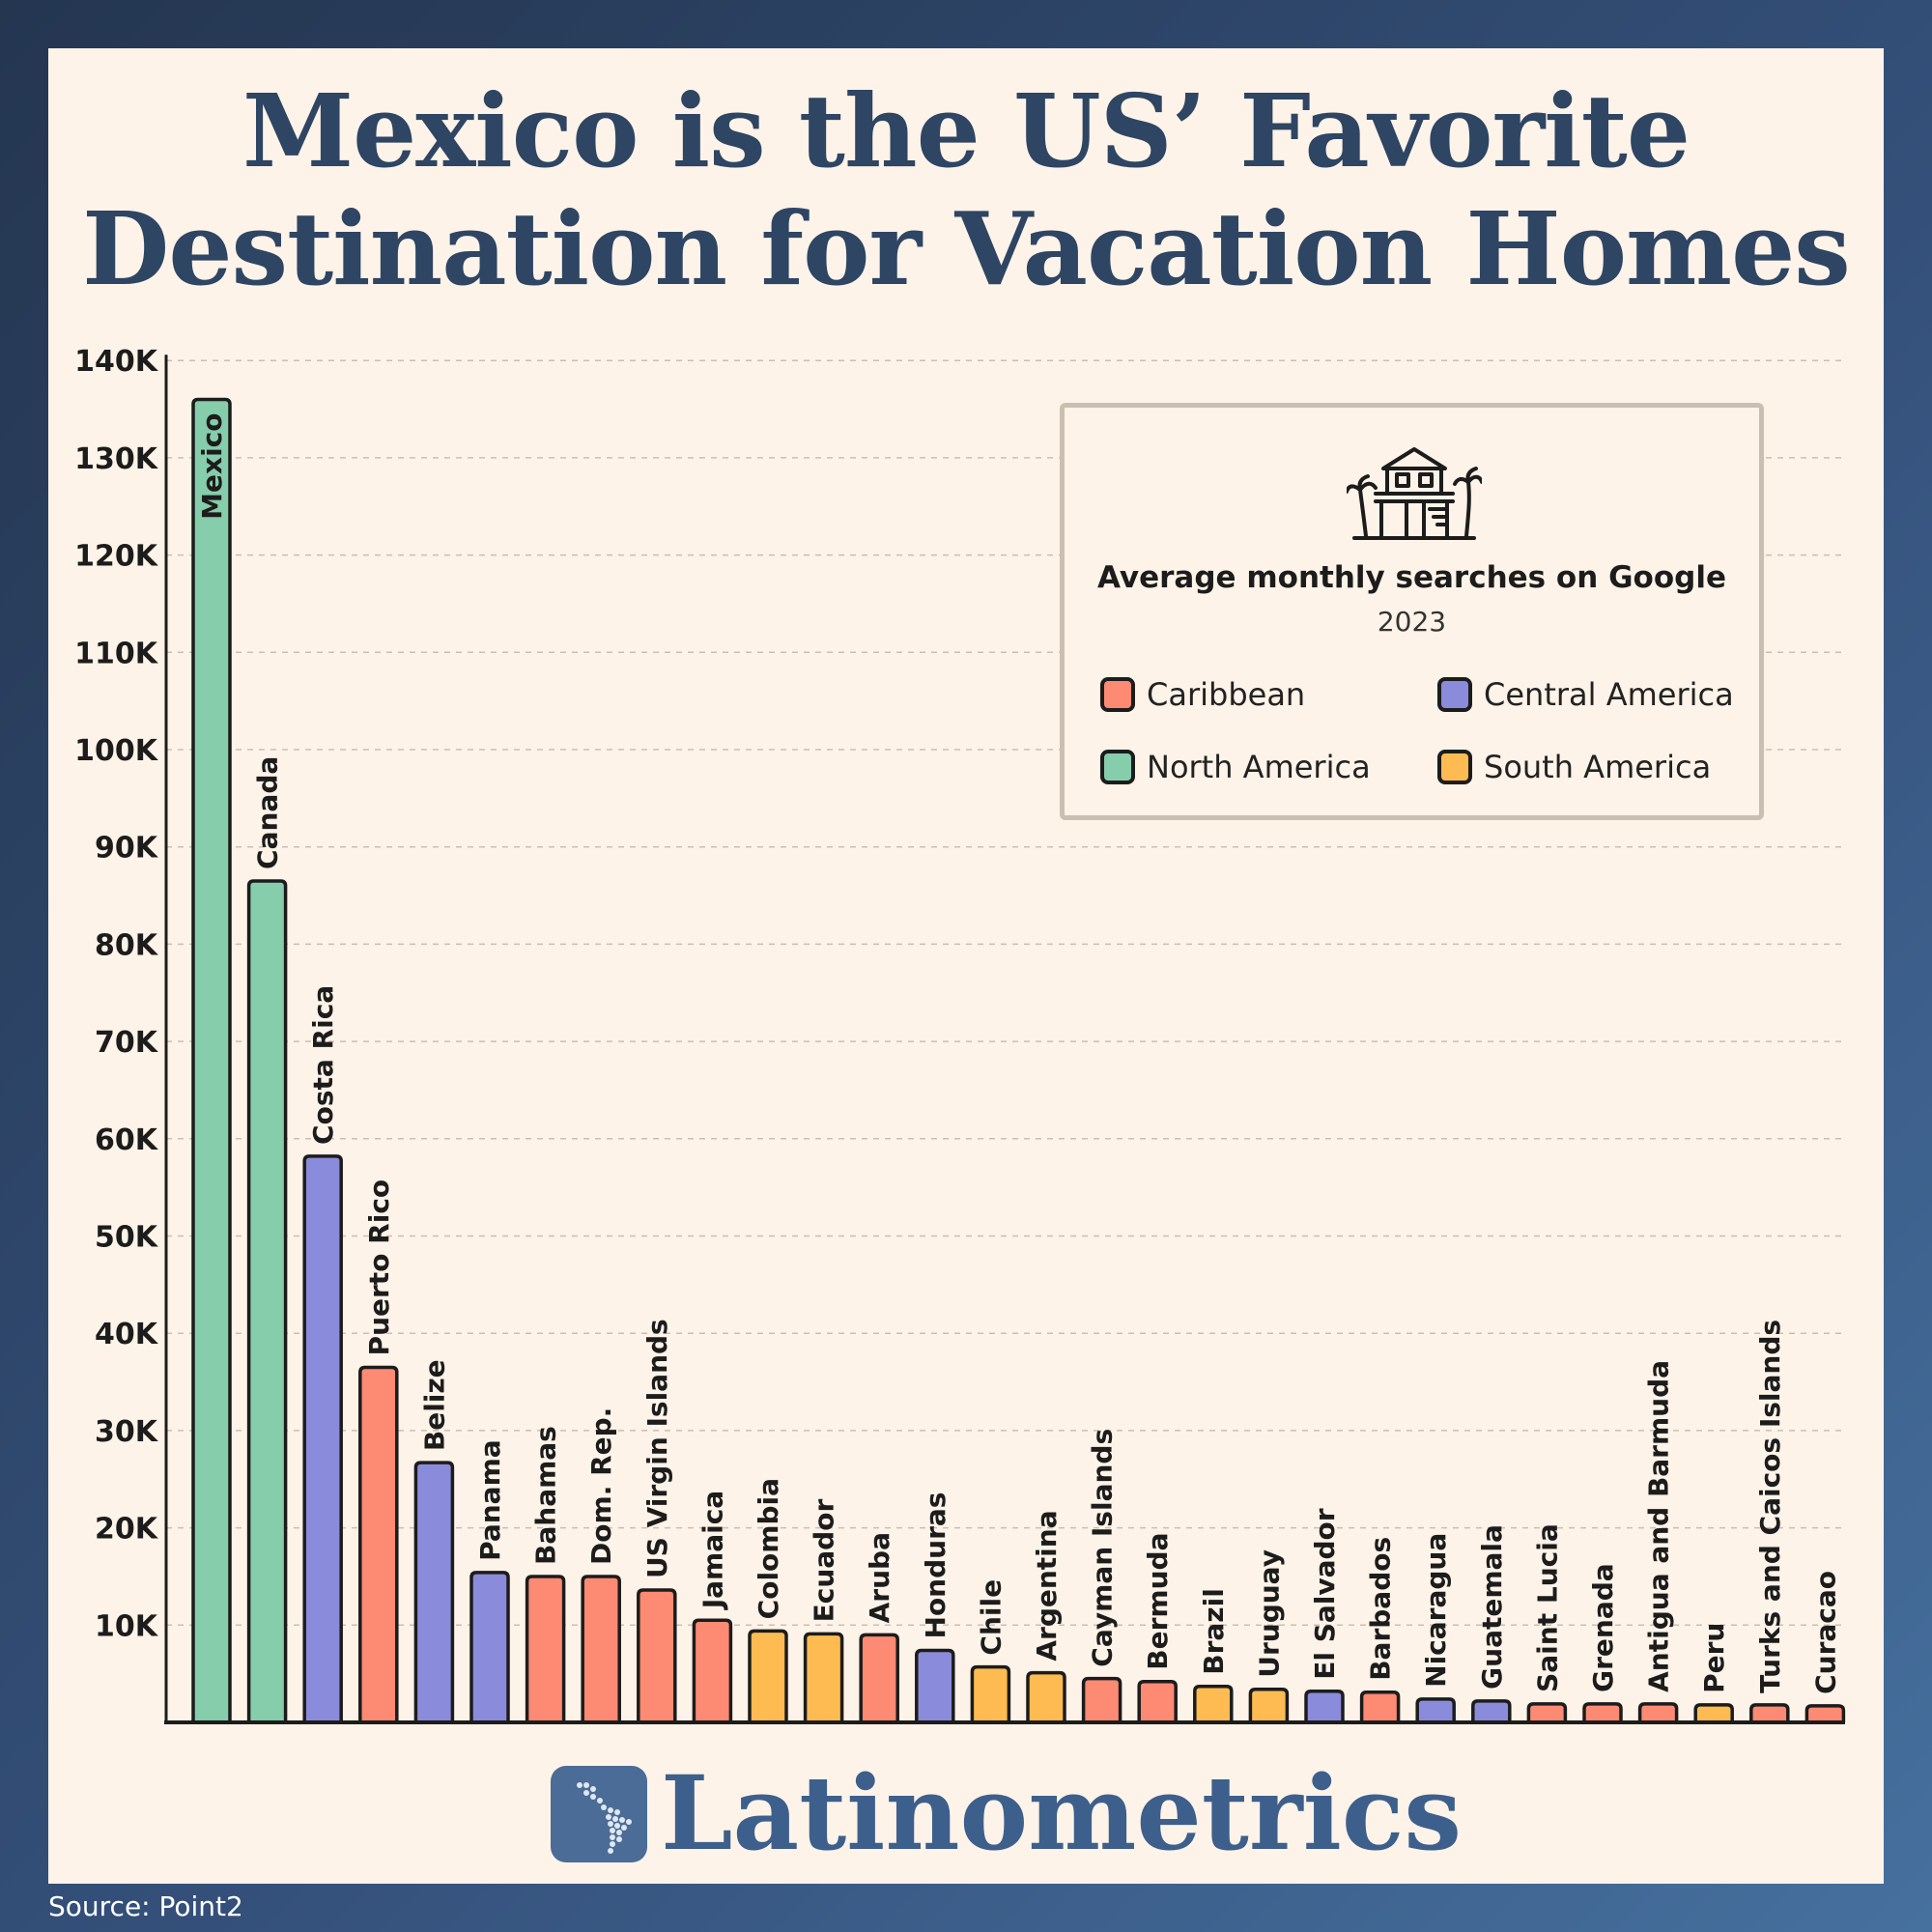  Describe the element at coordinates (936, 1565) in the screenshot. I see `bar-label-honduras: Honduras` at that location.